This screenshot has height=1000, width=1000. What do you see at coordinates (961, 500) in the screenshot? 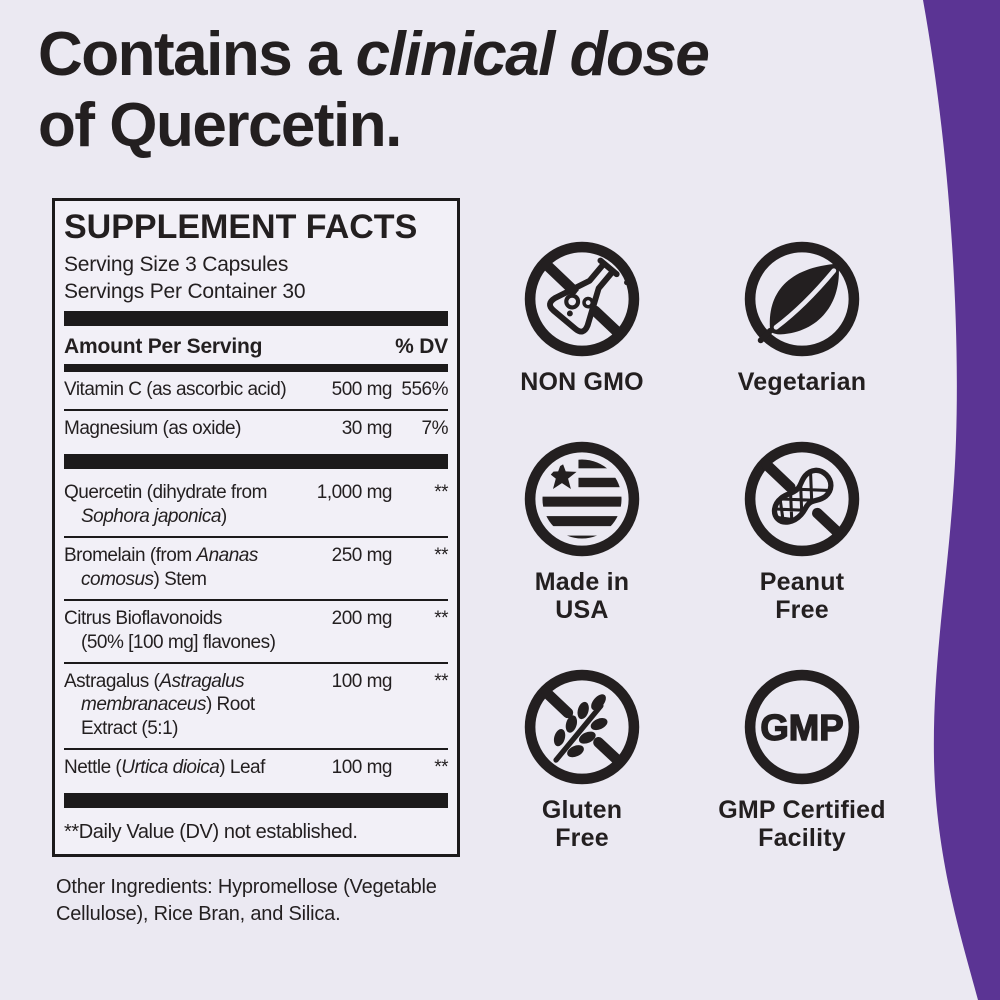
I see `purple-wave-accent` at bounding box center [961, 500].